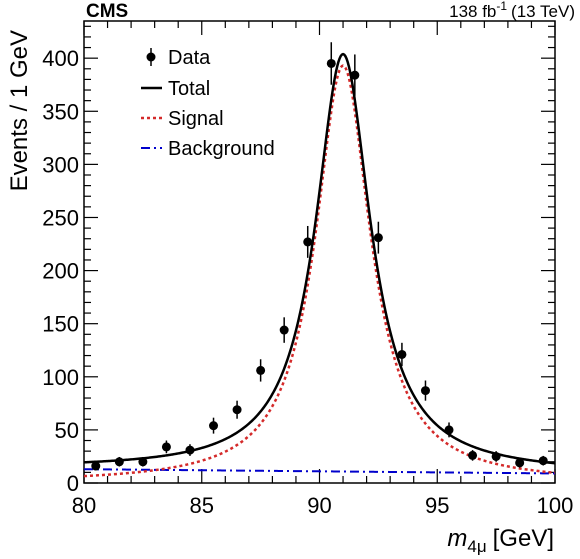  What do you see at coordinates (60, 377) in the screenshot?
I see `y-tick-label: 100` at bounding box center [60, 377].